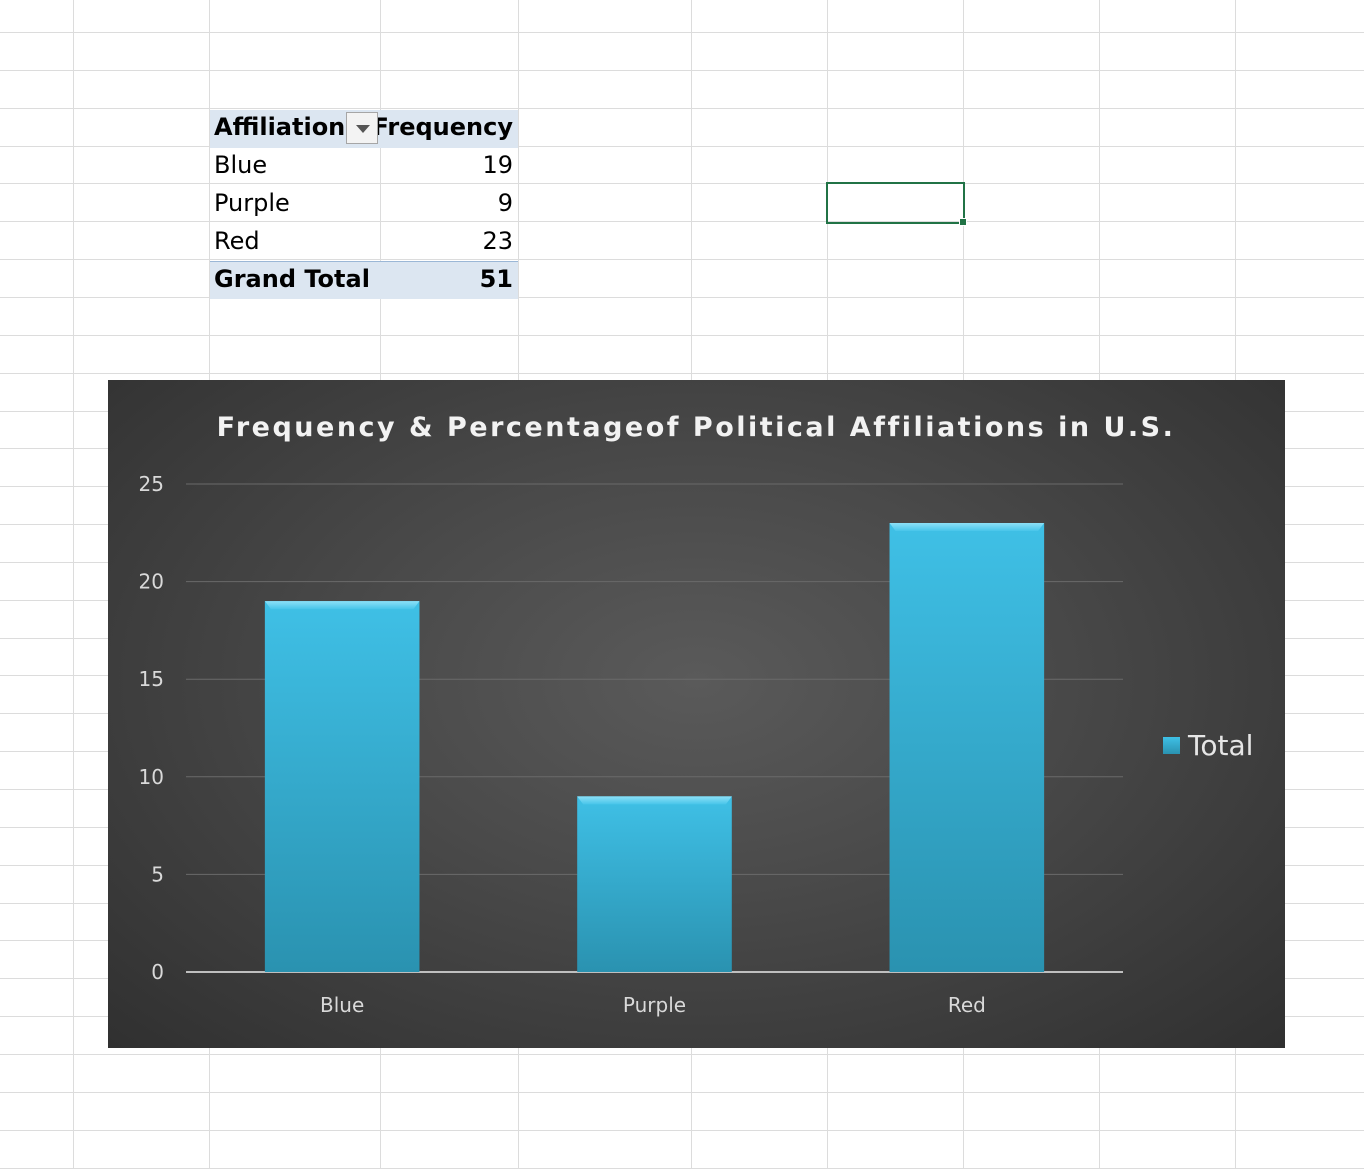 The height and width of the screenshot is (1169, 1364). I want to click on chart-legend: Total, so click(1208, 745).